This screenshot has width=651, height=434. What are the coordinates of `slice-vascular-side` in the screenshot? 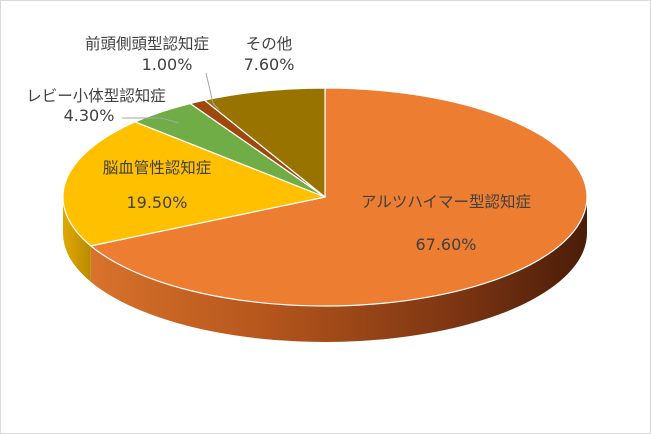 It's located at (77, 239).